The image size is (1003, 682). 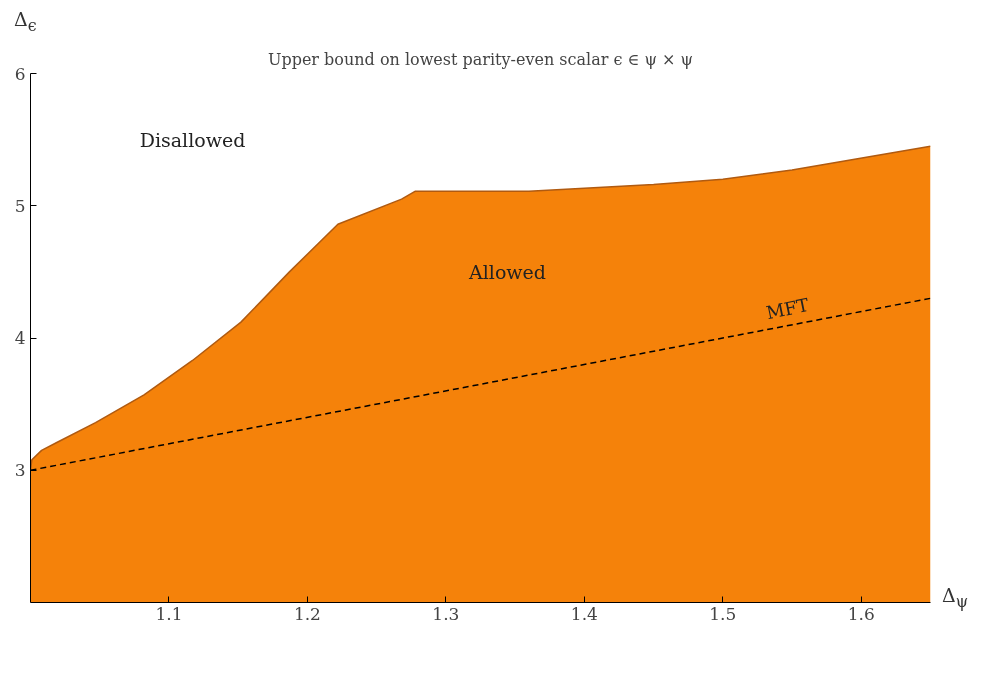 What do you see at coordinates (723, 613) in the screenshot?
I see `x-tick-label: 1.5` at bounding box center [723, 613].